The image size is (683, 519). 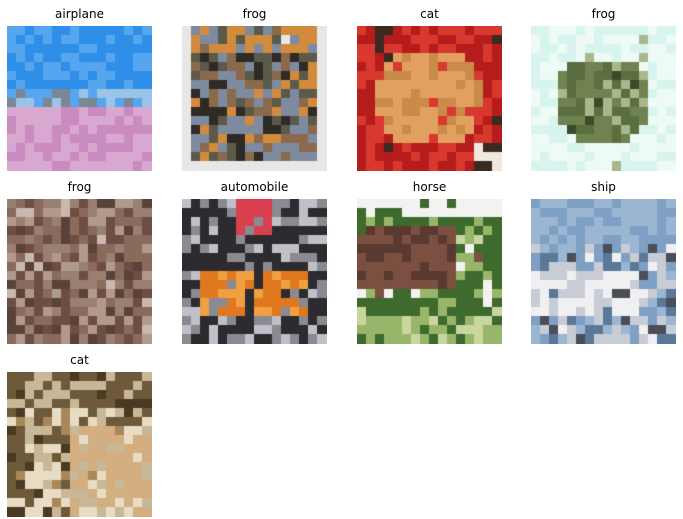 What do you see at coordinates (254, 187) in the screenshot?
I see `image-label: automobile` at bounding box center [254, 187].